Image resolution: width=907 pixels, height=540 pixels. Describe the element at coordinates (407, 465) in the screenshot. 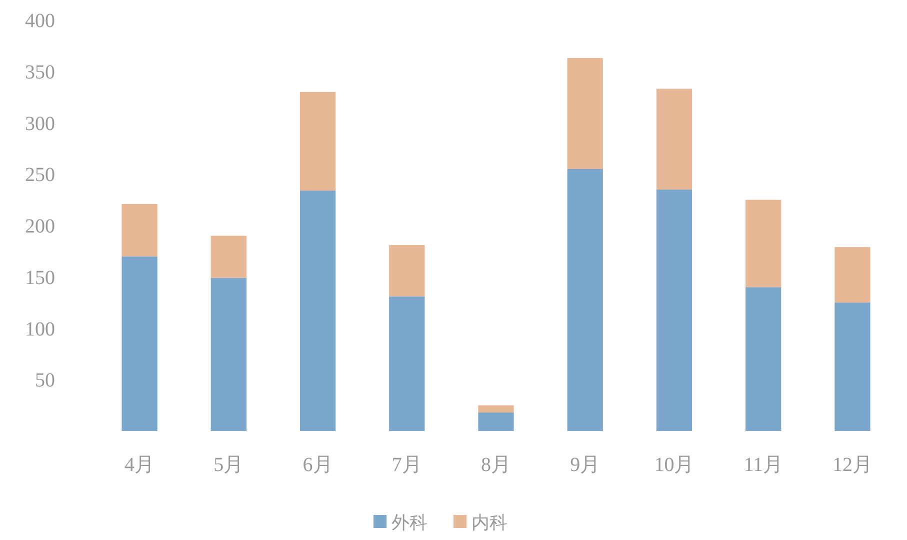

I see `x-tick-label: 7月` at that location.